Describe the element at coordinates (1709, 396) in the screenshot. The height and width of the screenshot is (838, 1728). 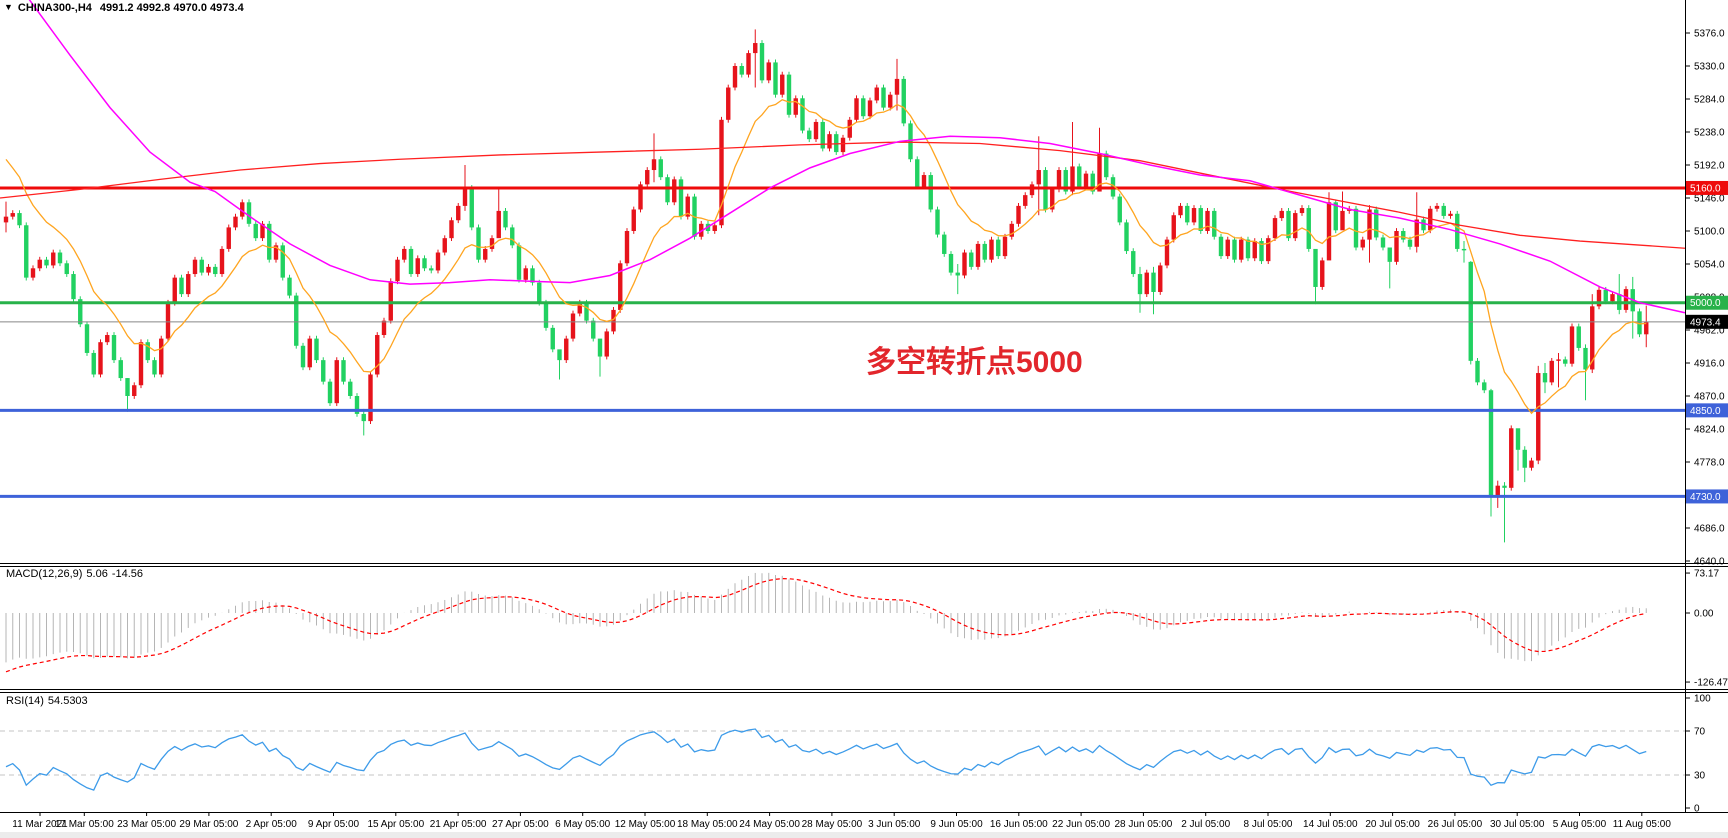
I see `svg-text: 4870.0` at that location.